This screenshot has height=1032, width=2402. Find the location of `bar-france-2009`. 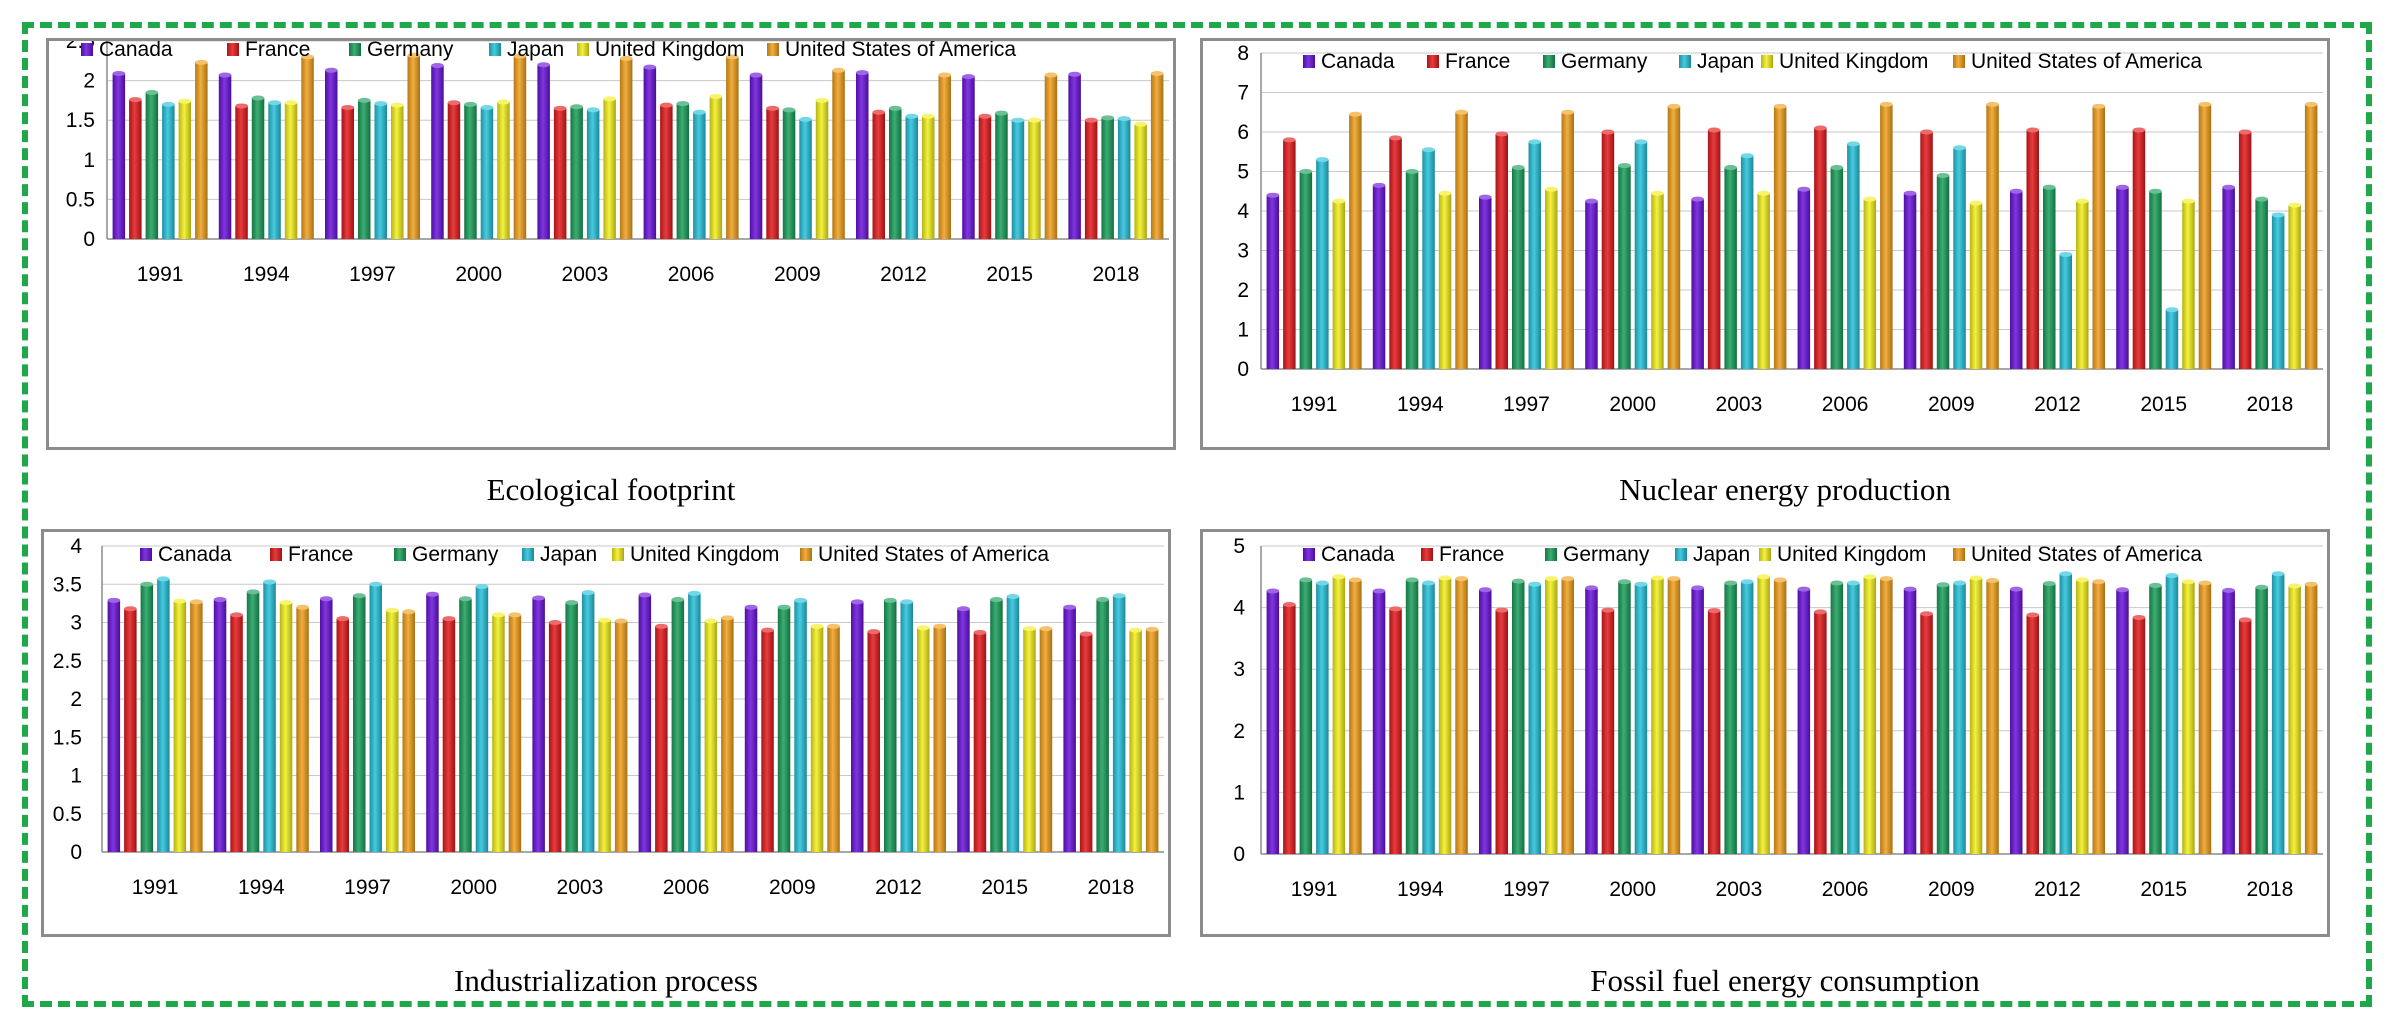

bar-france-2009 is located at coordinates (767, 741).